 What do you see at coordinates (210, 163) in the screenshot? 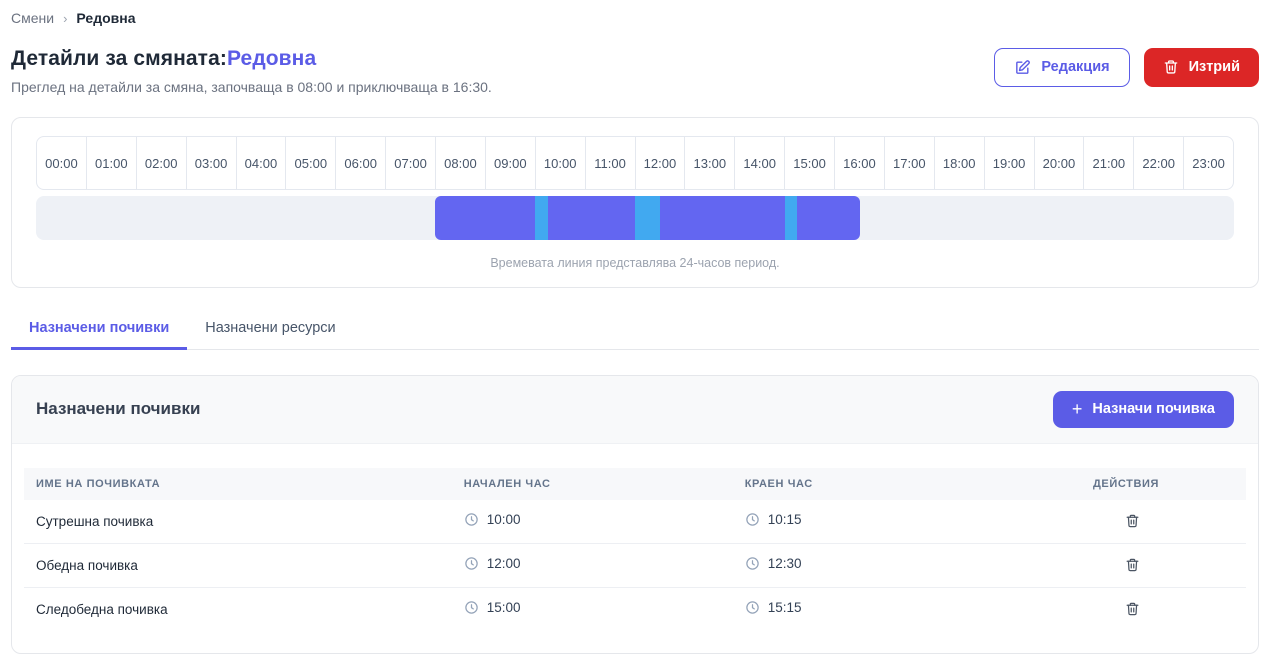
I see `hour-cell: 03:00` at bounding box center [210, 163].